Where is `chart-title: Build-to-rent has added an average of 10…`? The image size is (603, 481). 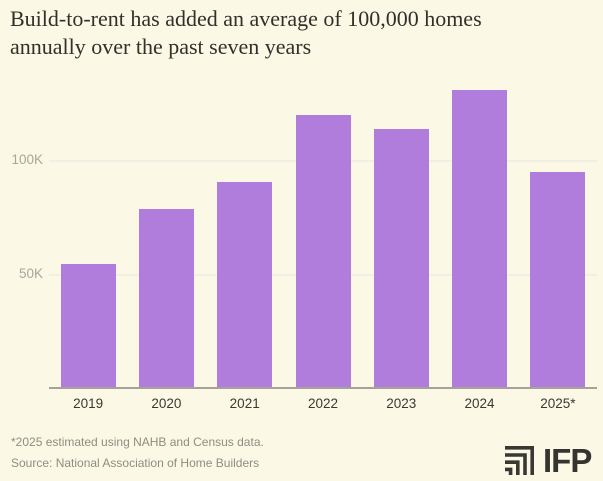 chart-title: Build-to-rent has added an average of 10… is located at coordinates (302, 33).